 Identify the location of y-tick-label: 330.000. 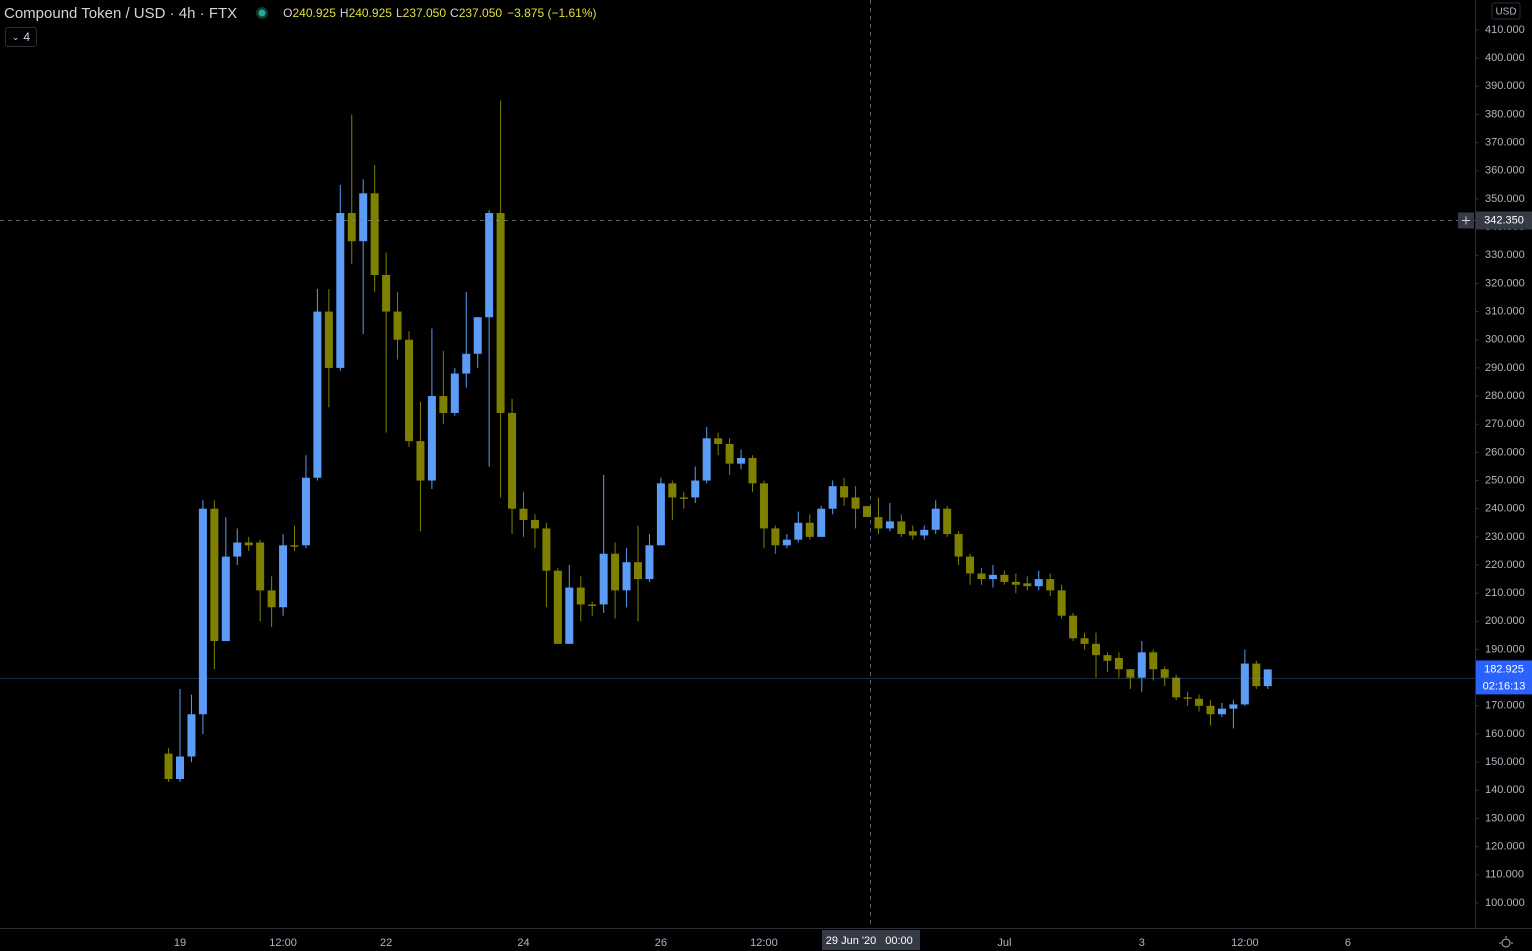
(1505, 255).